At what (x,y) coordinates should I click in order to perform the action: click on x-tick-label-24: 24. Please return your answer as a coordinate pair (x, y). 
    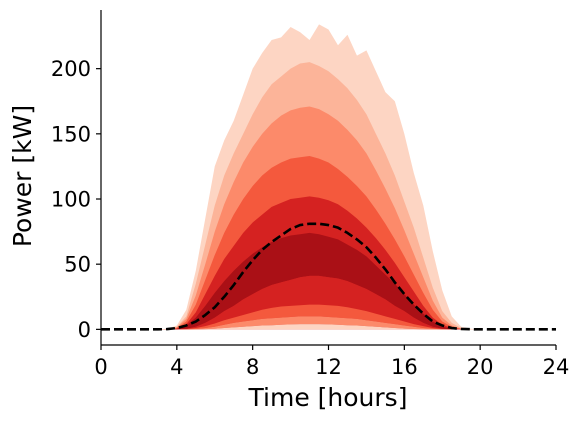
    Looking at the image, I should click on (556, 367).